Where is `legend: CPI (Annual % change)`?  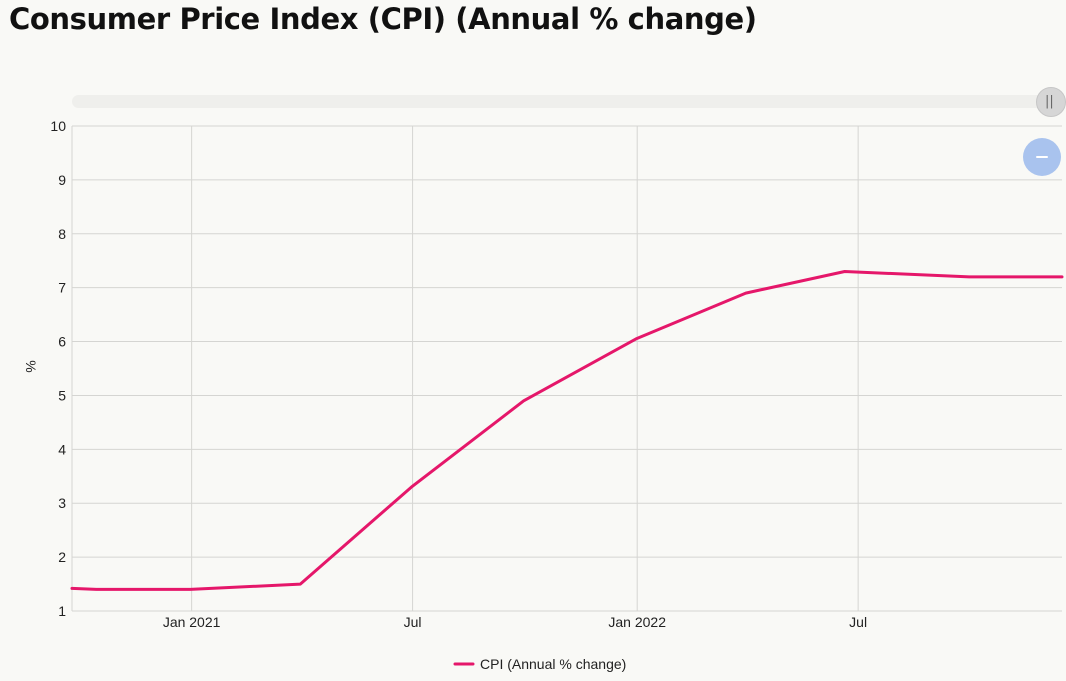 legend: CPI (Annual % change) is located at coordinates (539, 664).